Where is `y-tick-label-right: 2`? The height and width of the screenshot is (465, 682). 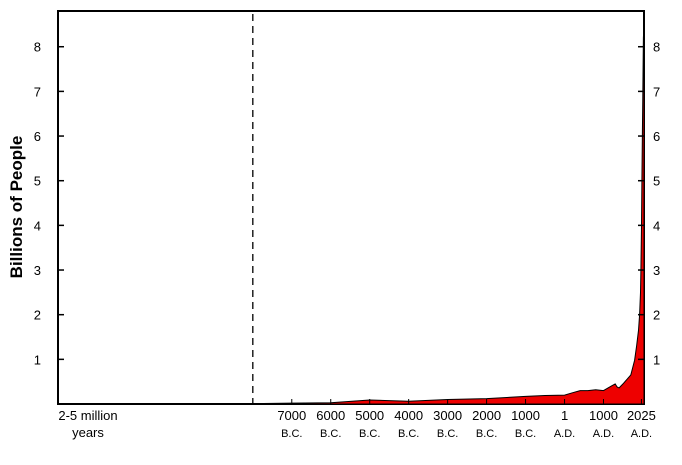
y-tick-label-right: 2 is located at coordinates (656, 315).